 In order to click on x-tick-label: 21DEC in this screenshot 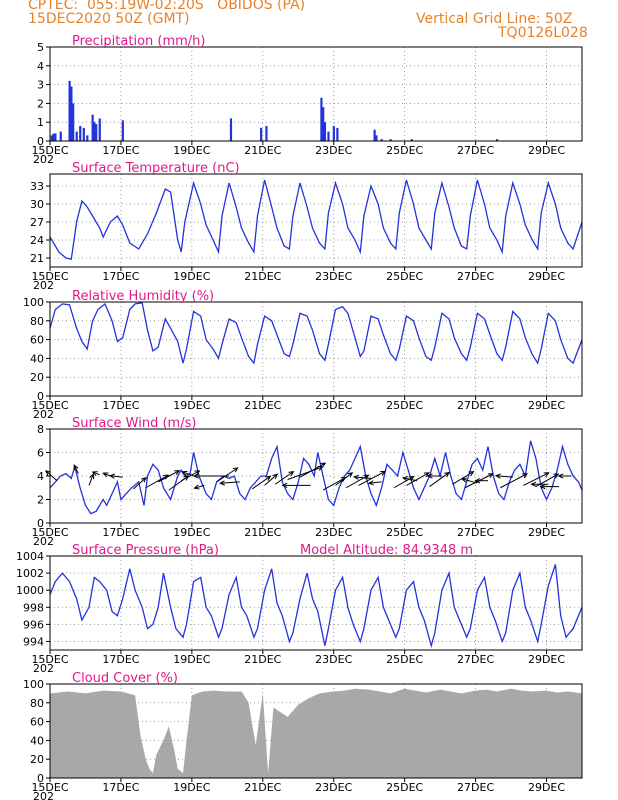, I will do `click(262, 659)`.